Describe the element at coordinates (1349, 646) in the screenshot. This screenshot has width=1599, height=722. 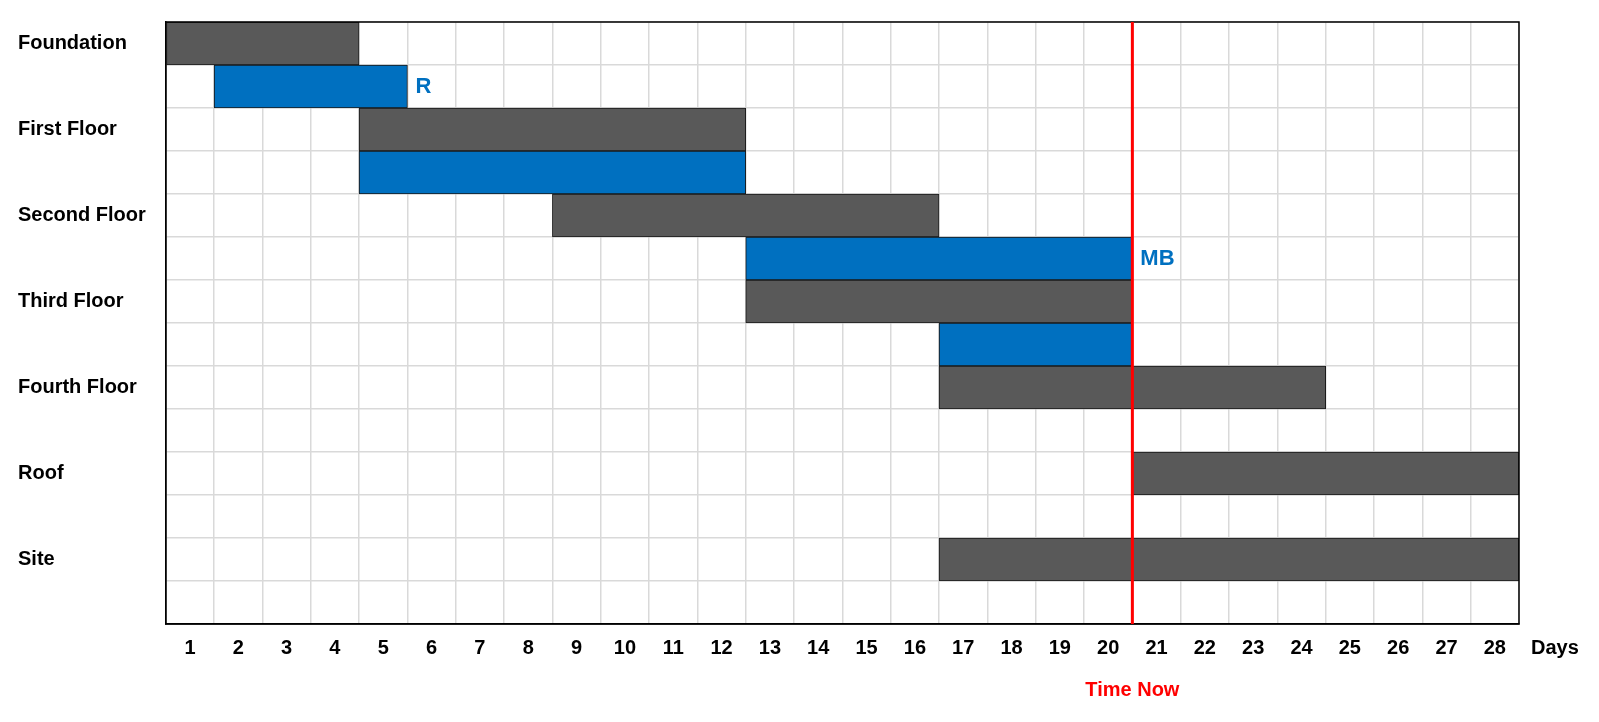
I see `x-tick-label: 25` at that location.